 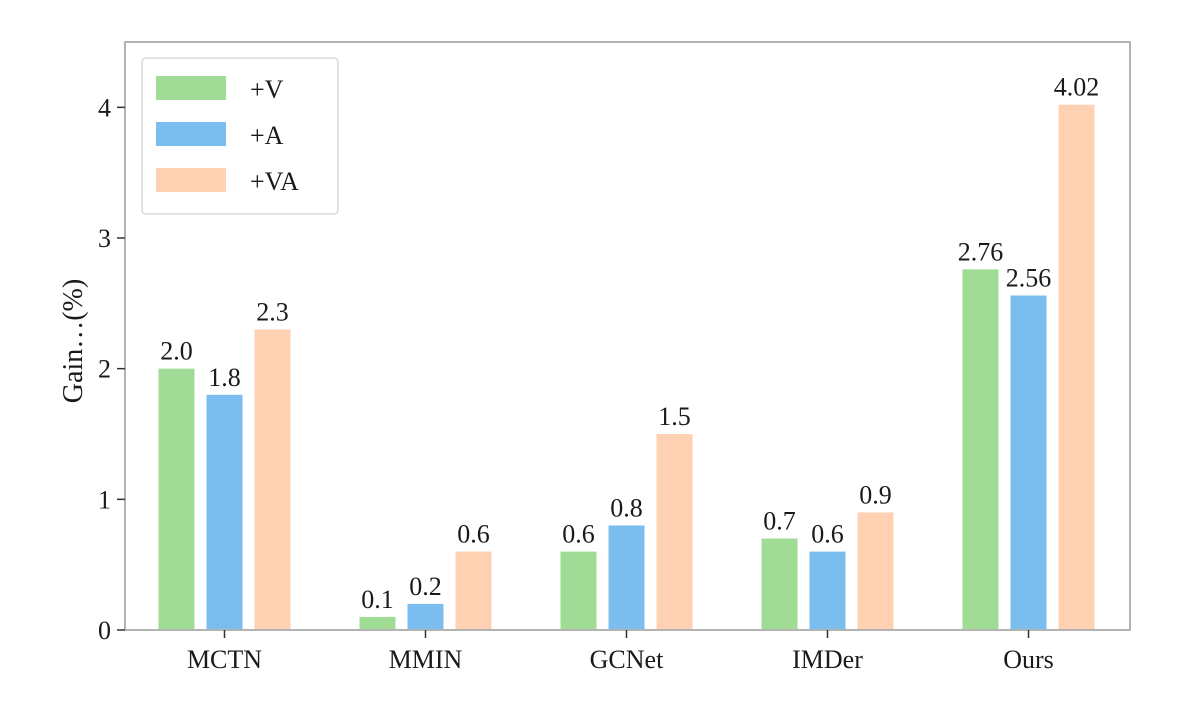 I want to click on bar-v-gcnet, so click(x=578, y=590).